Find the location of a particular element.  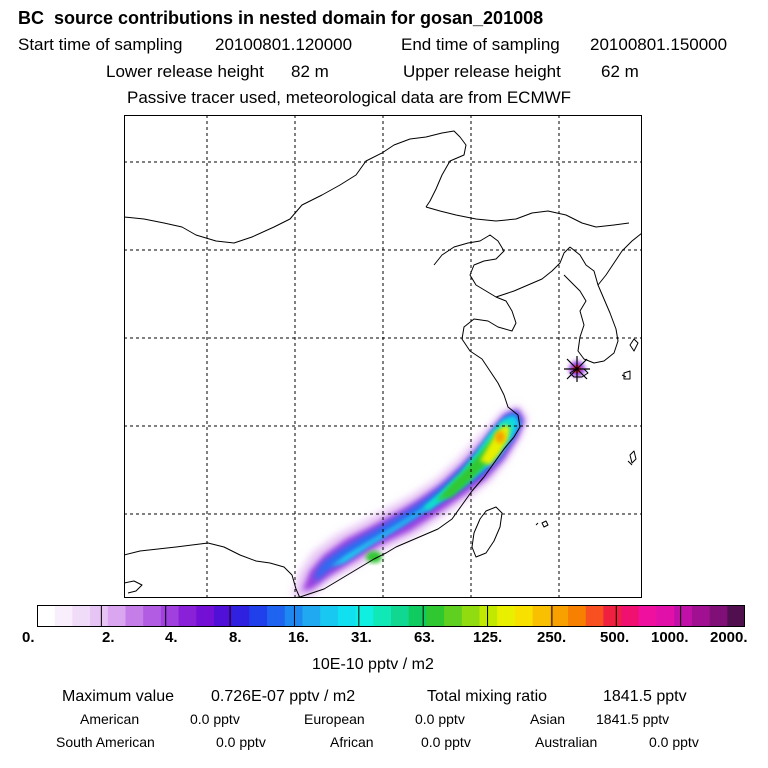

coast-korea is located at coordinates (591, 305).